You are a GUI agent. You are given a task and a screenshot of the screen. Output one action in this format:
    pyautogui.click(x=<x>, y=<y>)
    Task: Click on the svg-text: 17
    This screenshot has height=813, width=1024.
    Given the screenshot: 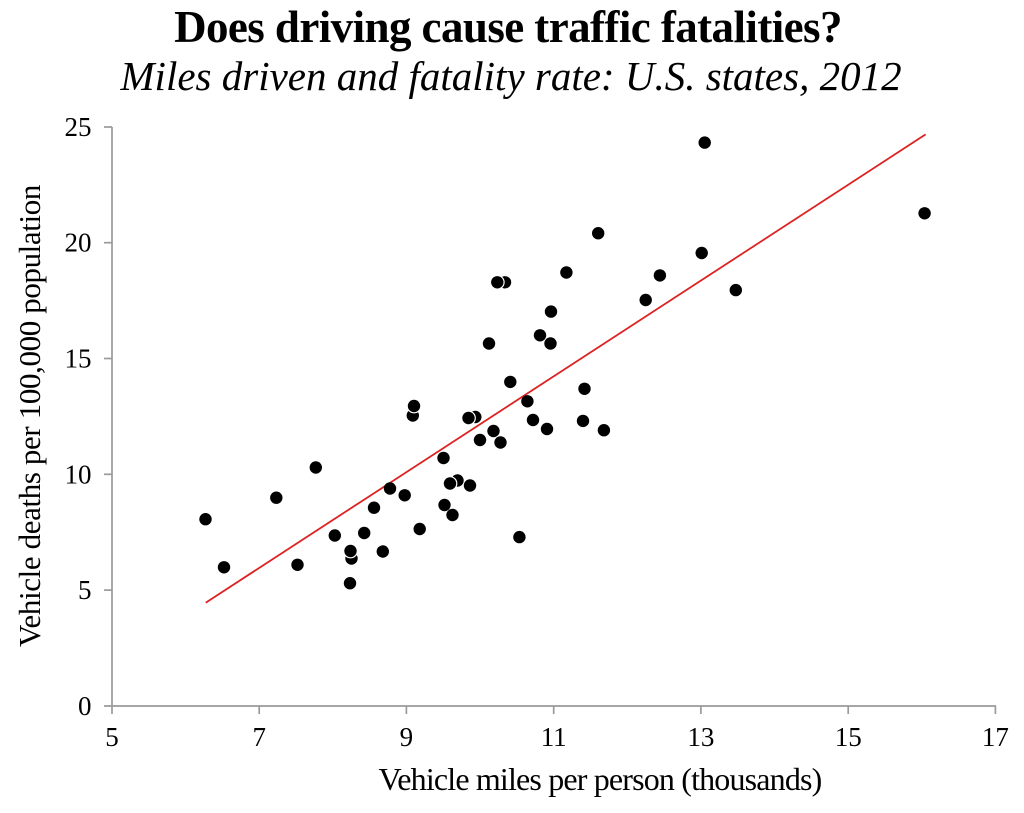 What is the action you would take?
    pyautogui.click(x=995, y=737)
    